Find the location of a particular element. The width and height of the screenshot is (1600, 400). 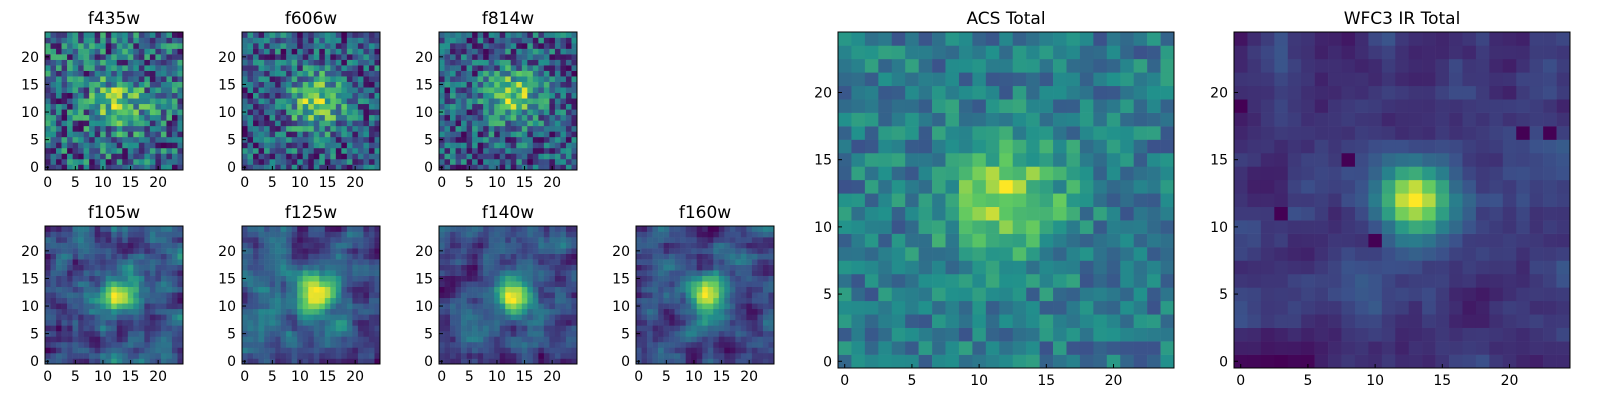

heatmap-cells is located at coordinates (508, 101).